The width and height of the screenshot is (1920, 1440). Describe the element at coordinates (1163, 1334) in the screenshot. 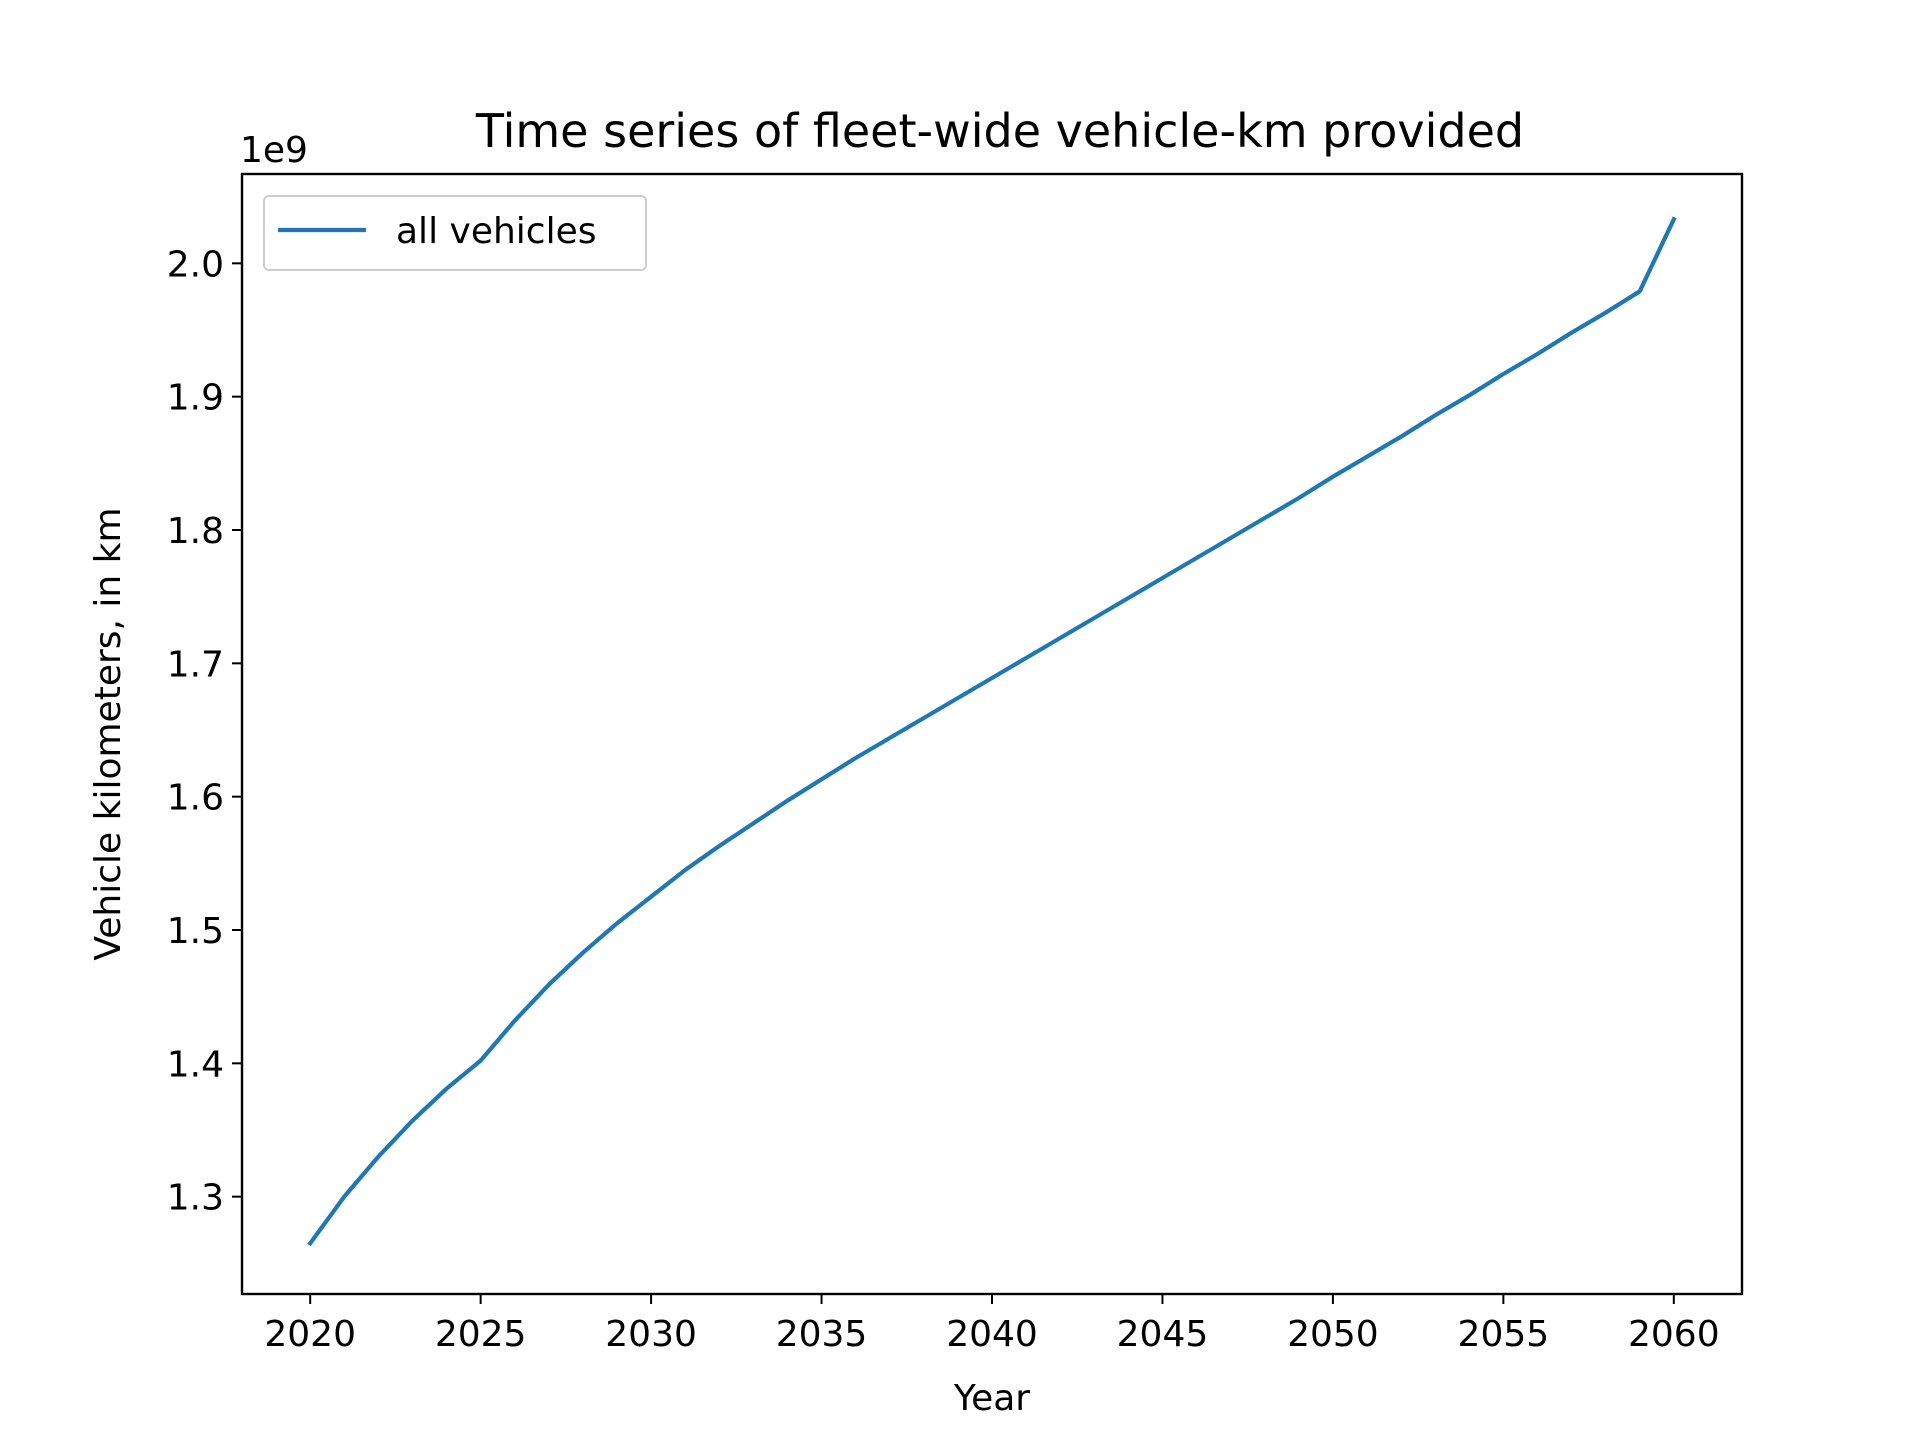

I see `x-tick-label: 2045` at that location.